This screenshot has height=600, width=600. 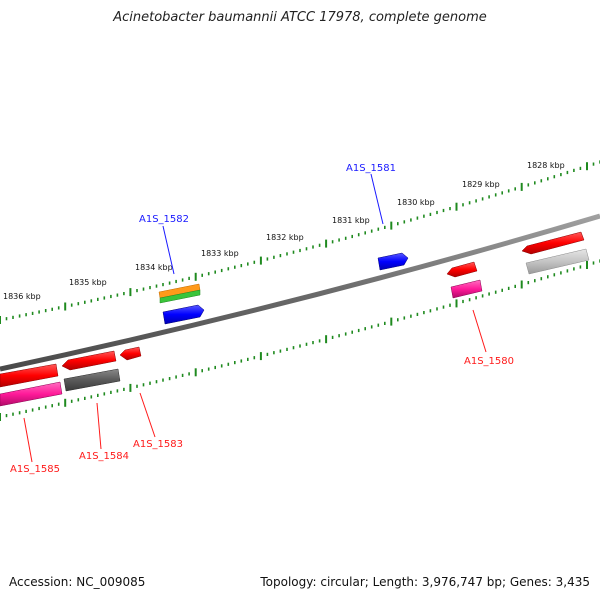 I want to click on label-A1S_1580: A1S_1580, so click(x=489, y=361).